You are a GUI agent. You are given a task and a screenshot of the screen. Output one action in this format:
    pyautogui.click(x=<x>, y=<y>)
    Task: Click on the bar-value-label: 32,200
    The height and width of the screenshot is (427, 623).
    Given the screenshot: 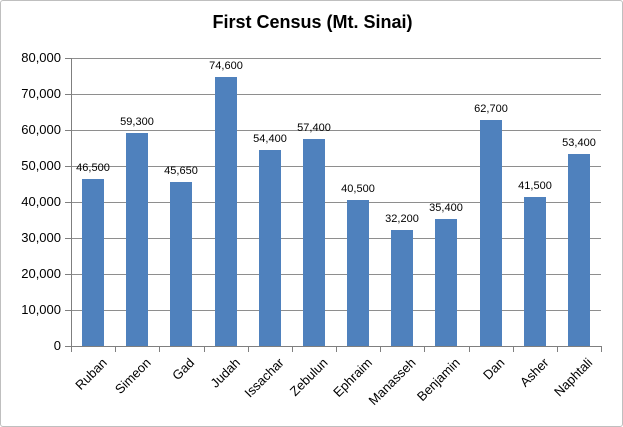 What is the action you would take?
    pyautogui.click(x=402, y=219)
    